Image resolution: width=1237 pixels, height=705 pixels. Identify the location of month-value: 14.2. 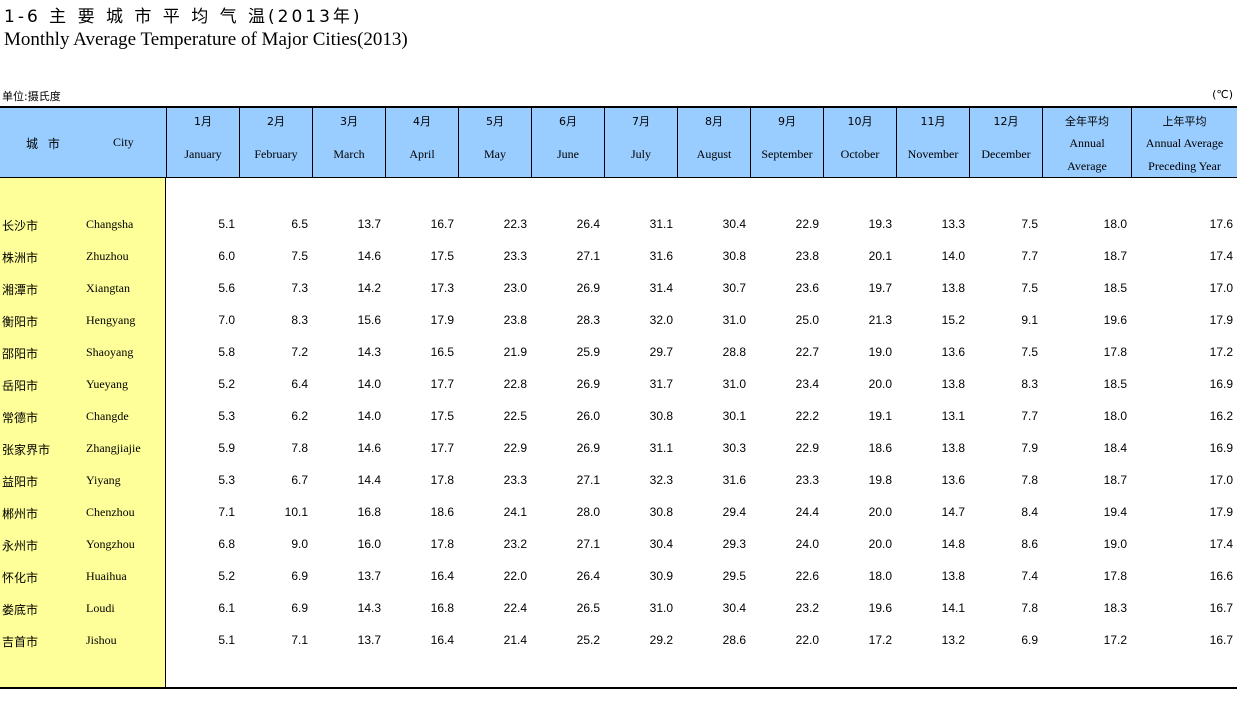
(369, 288).